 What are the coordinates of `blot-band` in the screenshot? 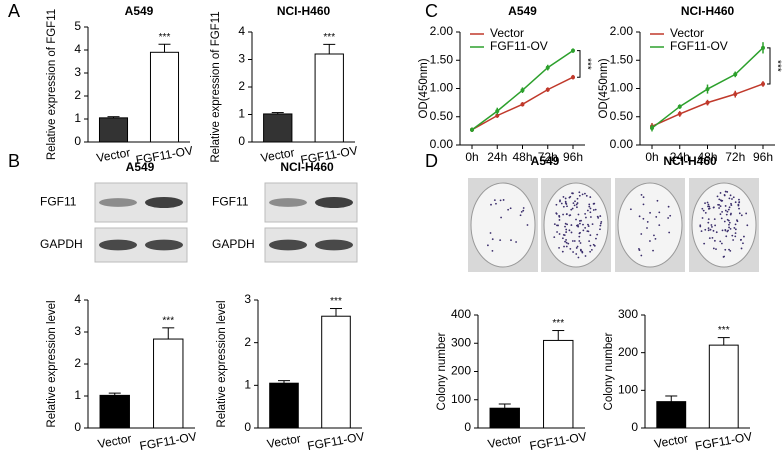 It's located at (164, 202).